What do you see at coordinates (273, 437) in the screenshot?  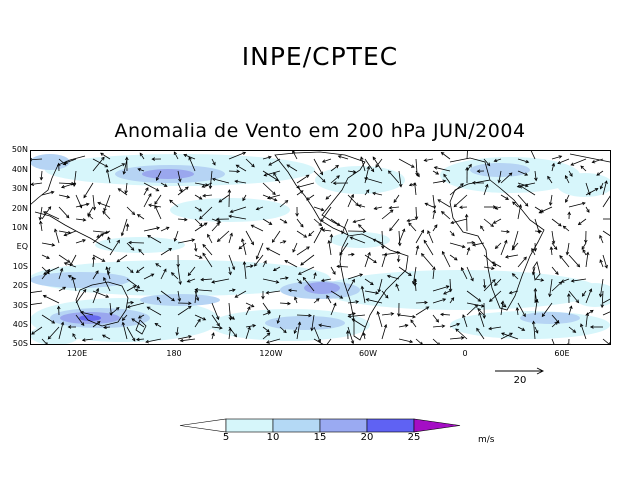 I see `colorbar-label-10: 10` at bounding box center [273, 437].